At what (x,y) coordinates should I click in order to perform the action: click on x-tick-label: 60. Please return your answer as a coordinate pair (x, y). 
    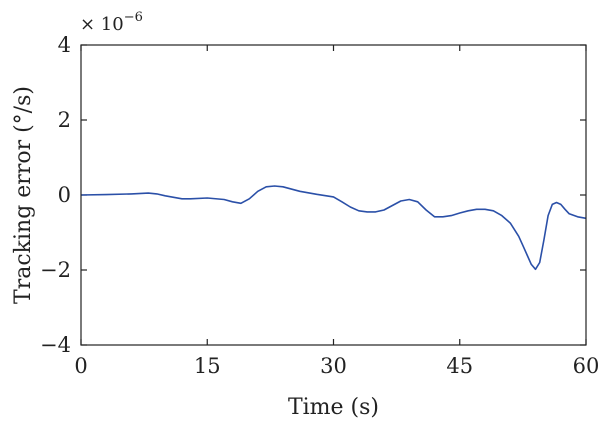
    Looking at the image, I should click on (586, 366).